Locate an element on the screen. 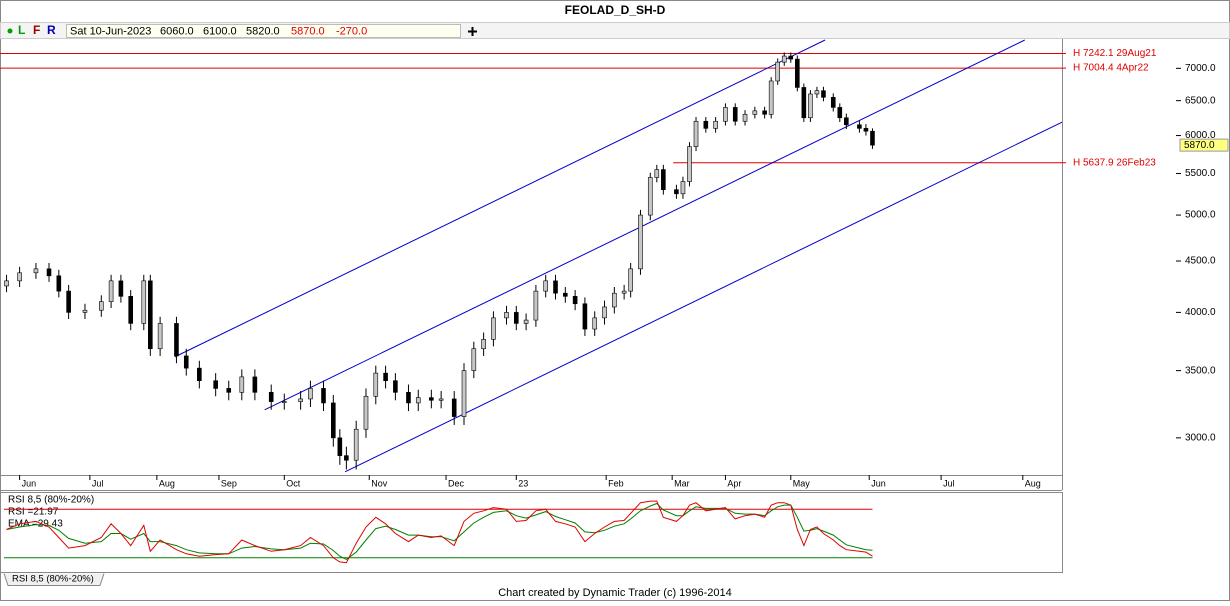  y-tick-label: 6500.0 is located at coordinates (1200, 100).